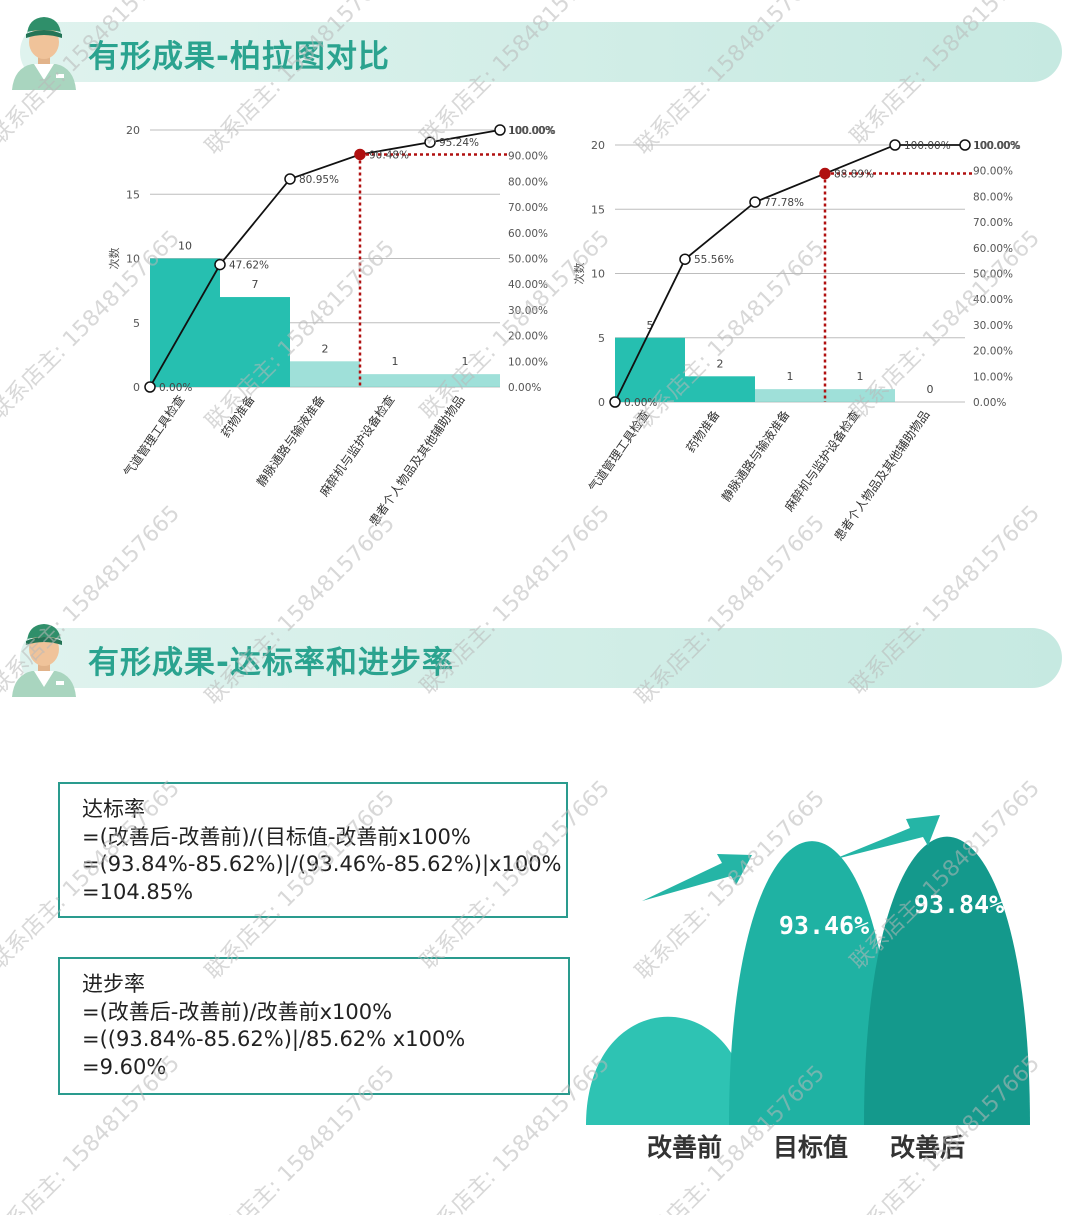  I want to click on cumulative-label: 77.78%, so click(784, 203).